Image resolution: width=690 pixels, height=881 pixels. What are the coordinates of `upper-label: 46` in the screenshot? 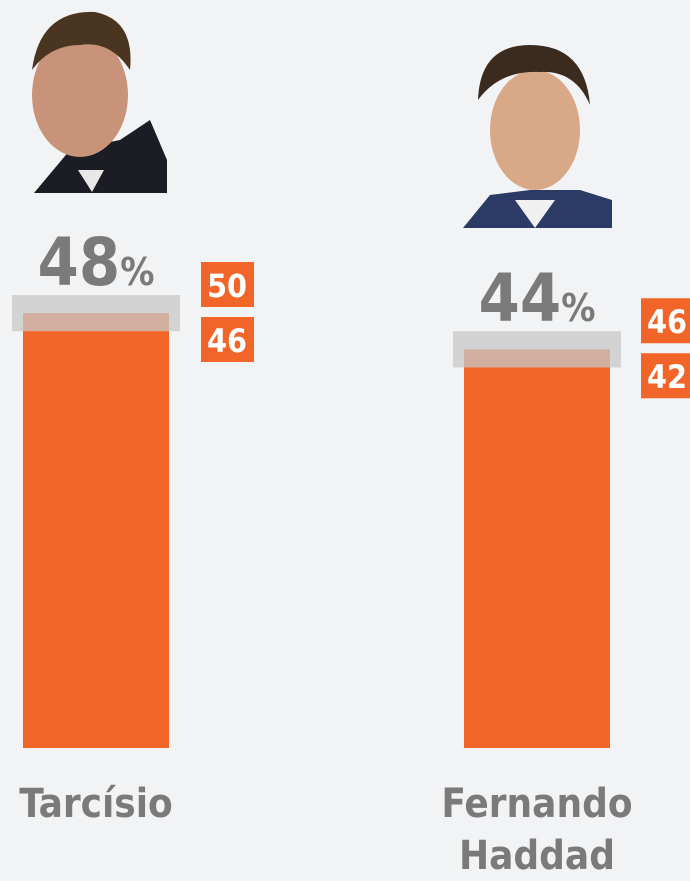 It's located at (667, 322).